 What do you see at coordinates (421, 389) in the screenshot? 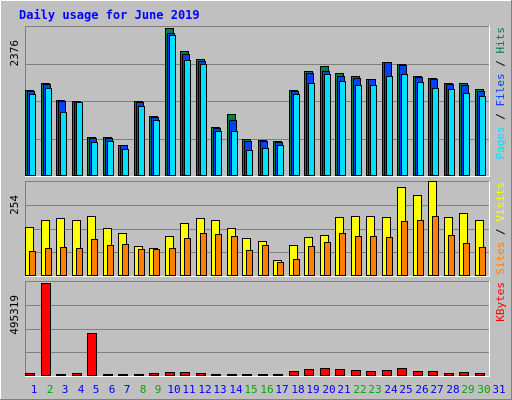
I see `x-tick-day-26: 26` at bounding box center [421, 389].